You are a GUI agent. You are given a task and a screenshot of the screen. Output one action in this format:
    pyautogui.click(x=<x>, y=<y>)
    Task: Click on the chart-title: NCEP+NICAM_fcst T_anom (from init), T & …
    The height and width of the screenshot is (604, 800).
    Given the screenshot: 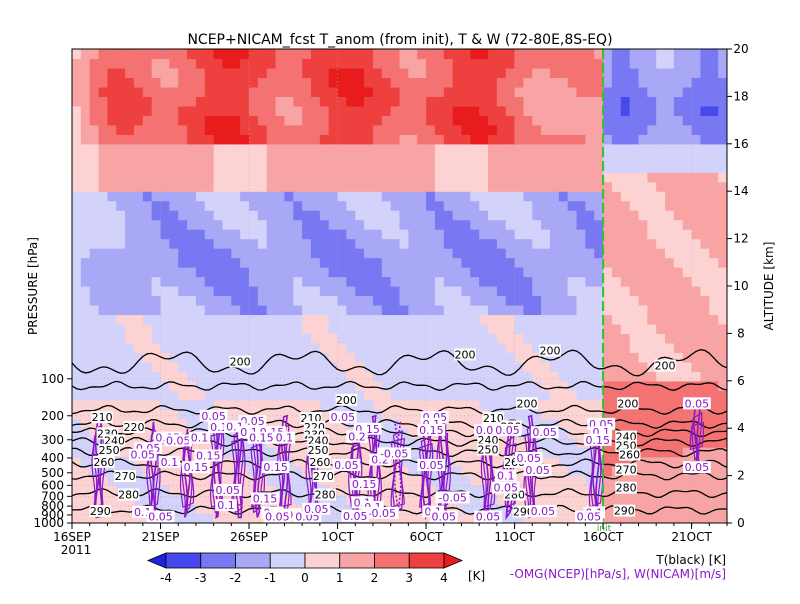 What is the action you would take?
    pyautogui.click(x=399, y=40)
    